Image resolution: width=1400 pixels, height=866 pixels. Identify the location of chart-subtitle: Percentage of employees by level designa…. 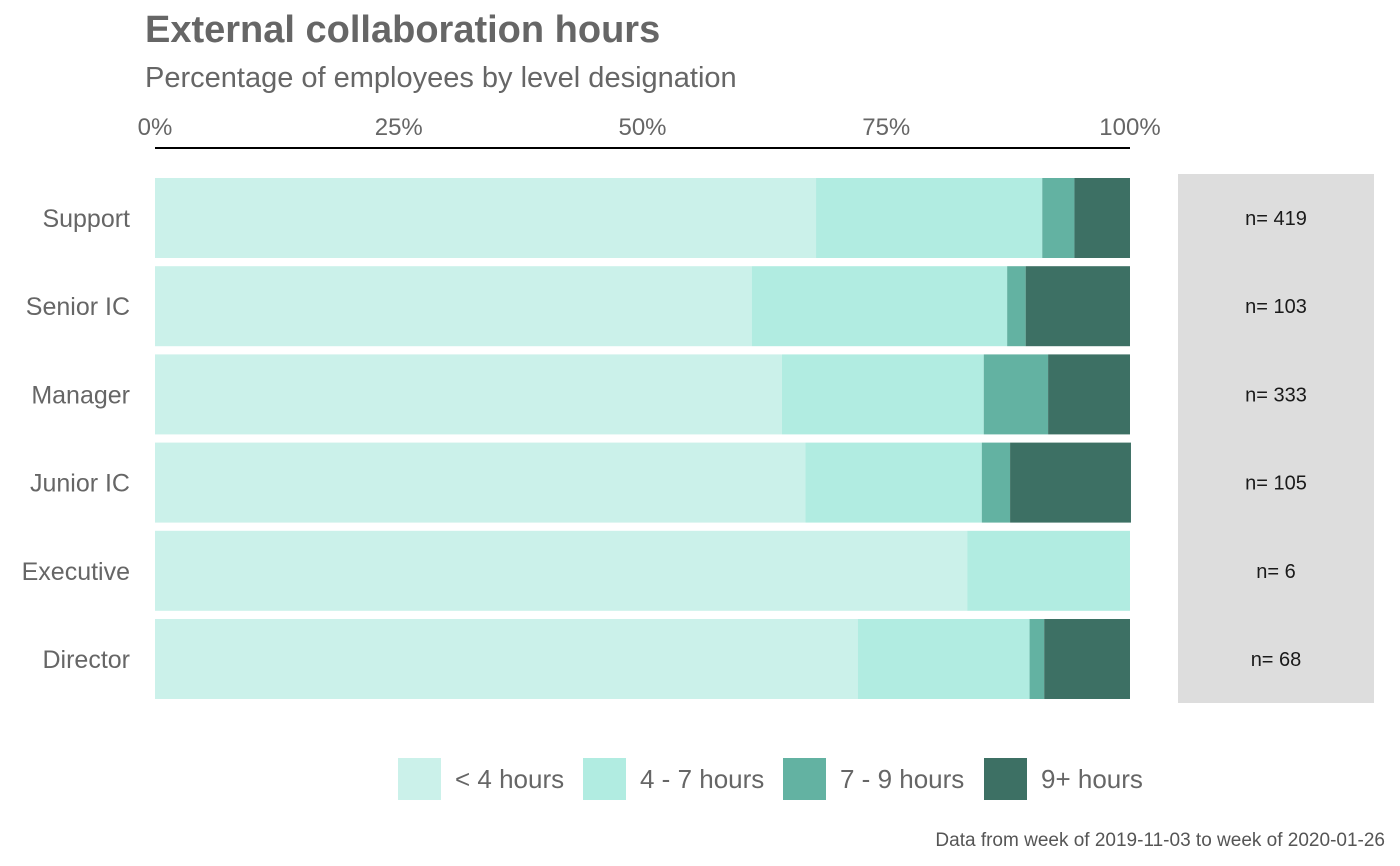
(441, 78).